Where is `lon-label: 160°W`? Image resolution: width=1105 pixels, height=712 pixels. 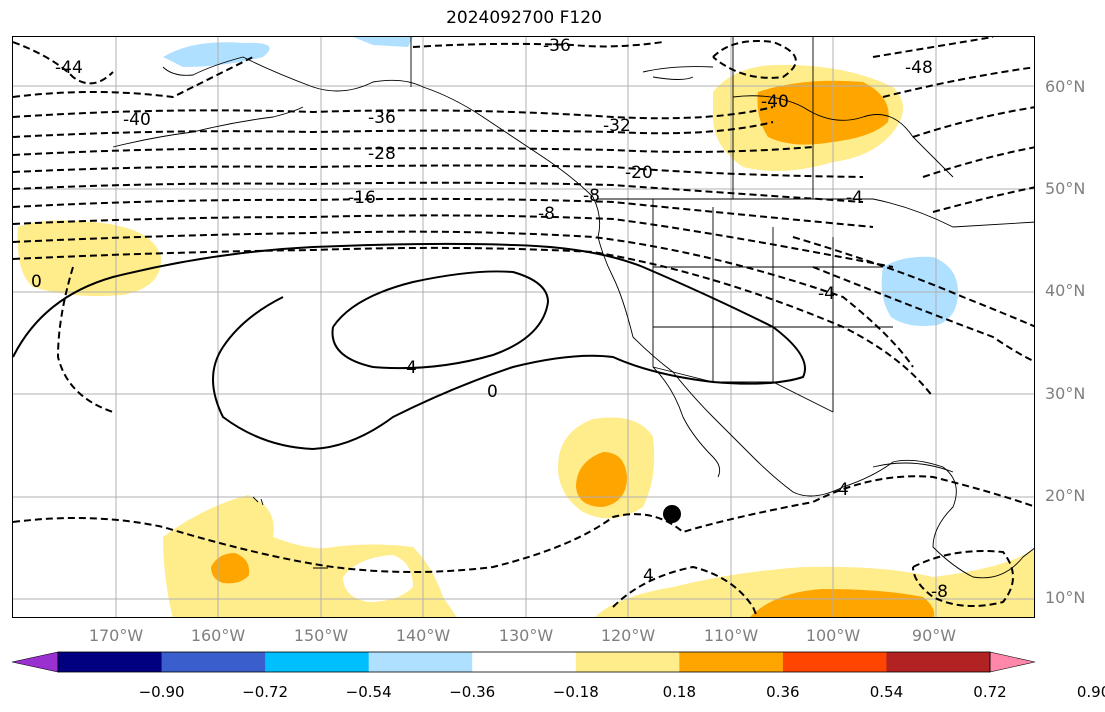
lon-label: 160°W is located at coordinates (218, 635).